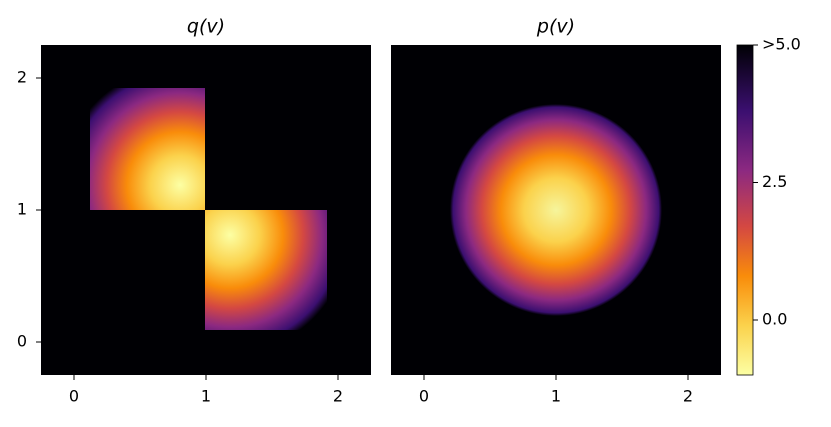 This screenshot has width=831, height=427. Describe the element at coordinates (745, 210) in the screenshot. I see `colorbar` at that location.